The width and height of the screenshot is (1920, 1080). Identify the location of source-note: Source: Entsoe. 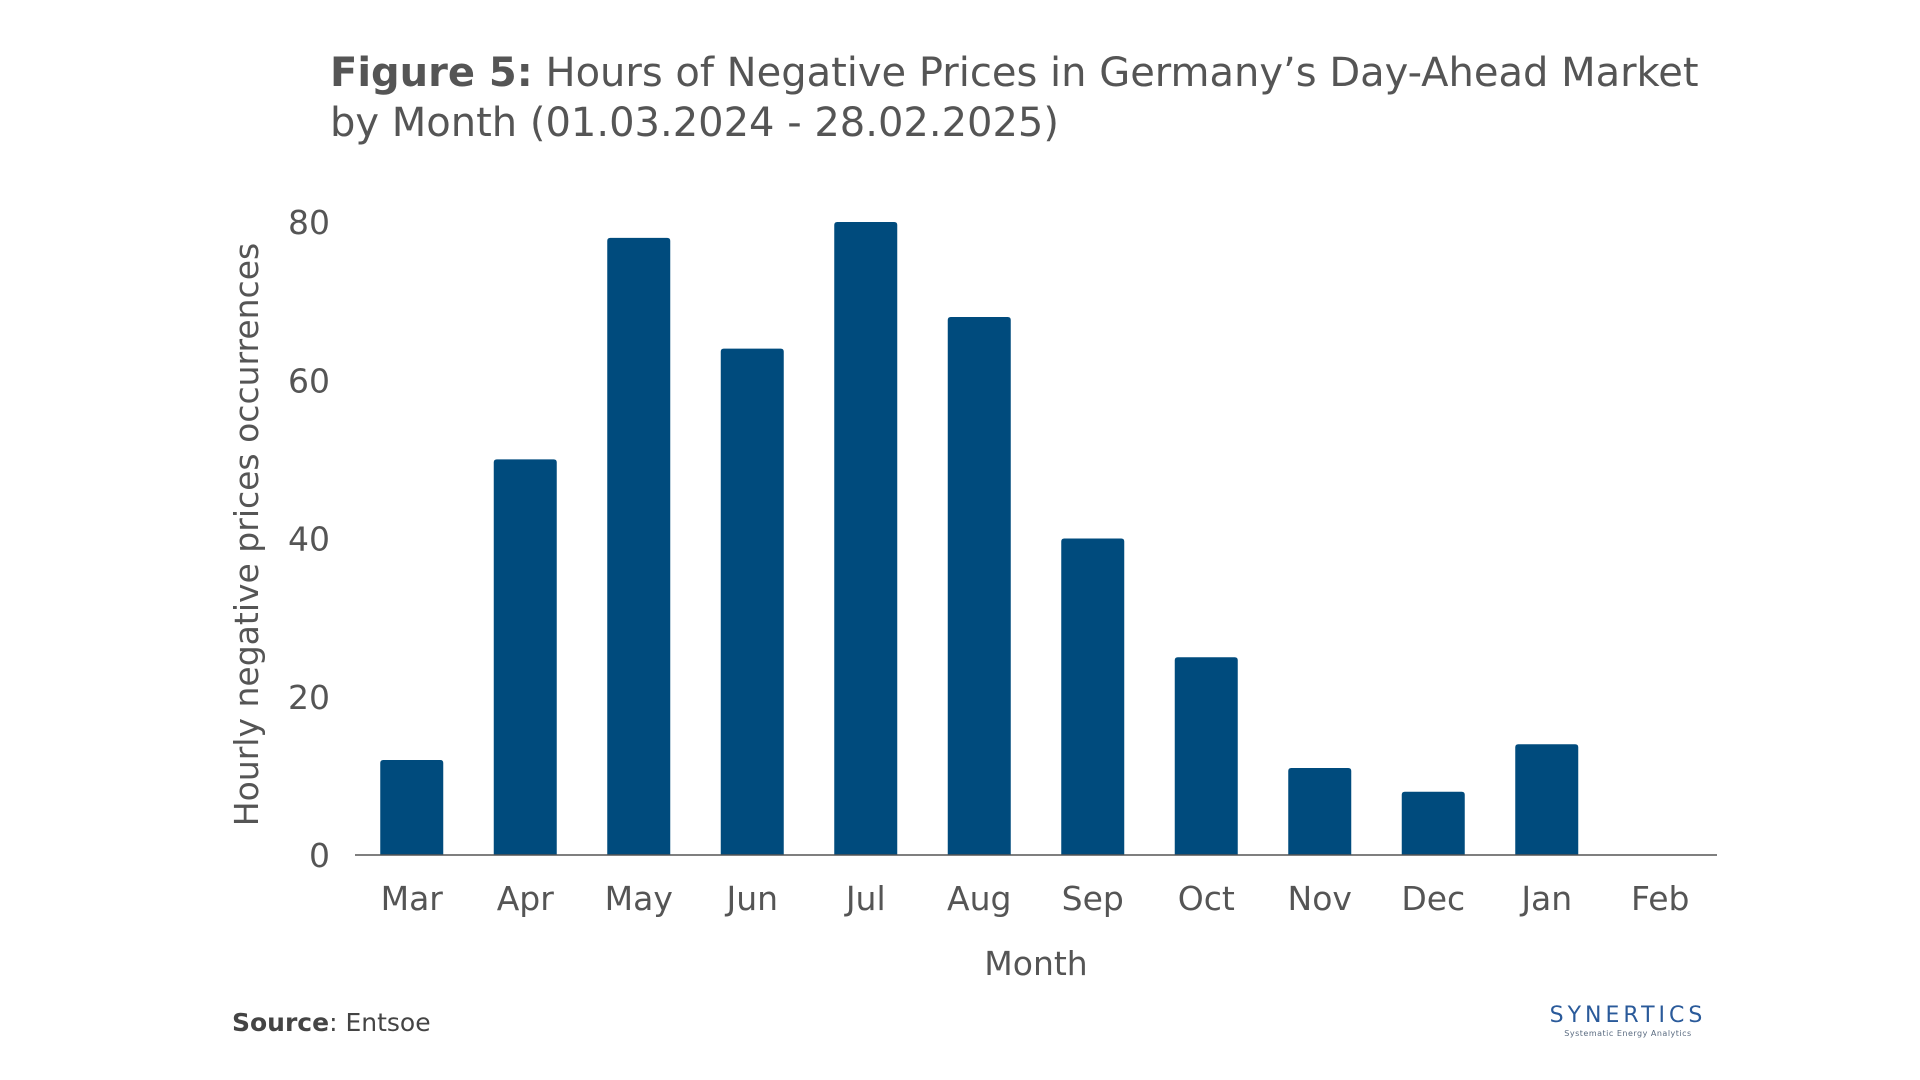
(331, 1022).